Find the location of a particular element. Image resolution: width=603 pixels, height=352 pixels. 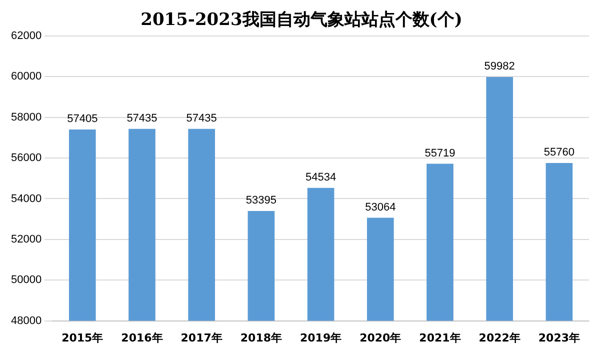

y-tick-label: 52000 is located at coordinates (26, 239).